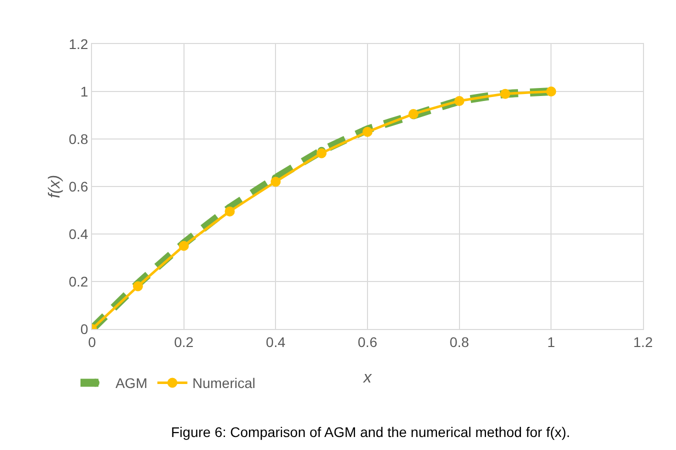  I want to click on y-tick-label: 0, so click(84, 328).